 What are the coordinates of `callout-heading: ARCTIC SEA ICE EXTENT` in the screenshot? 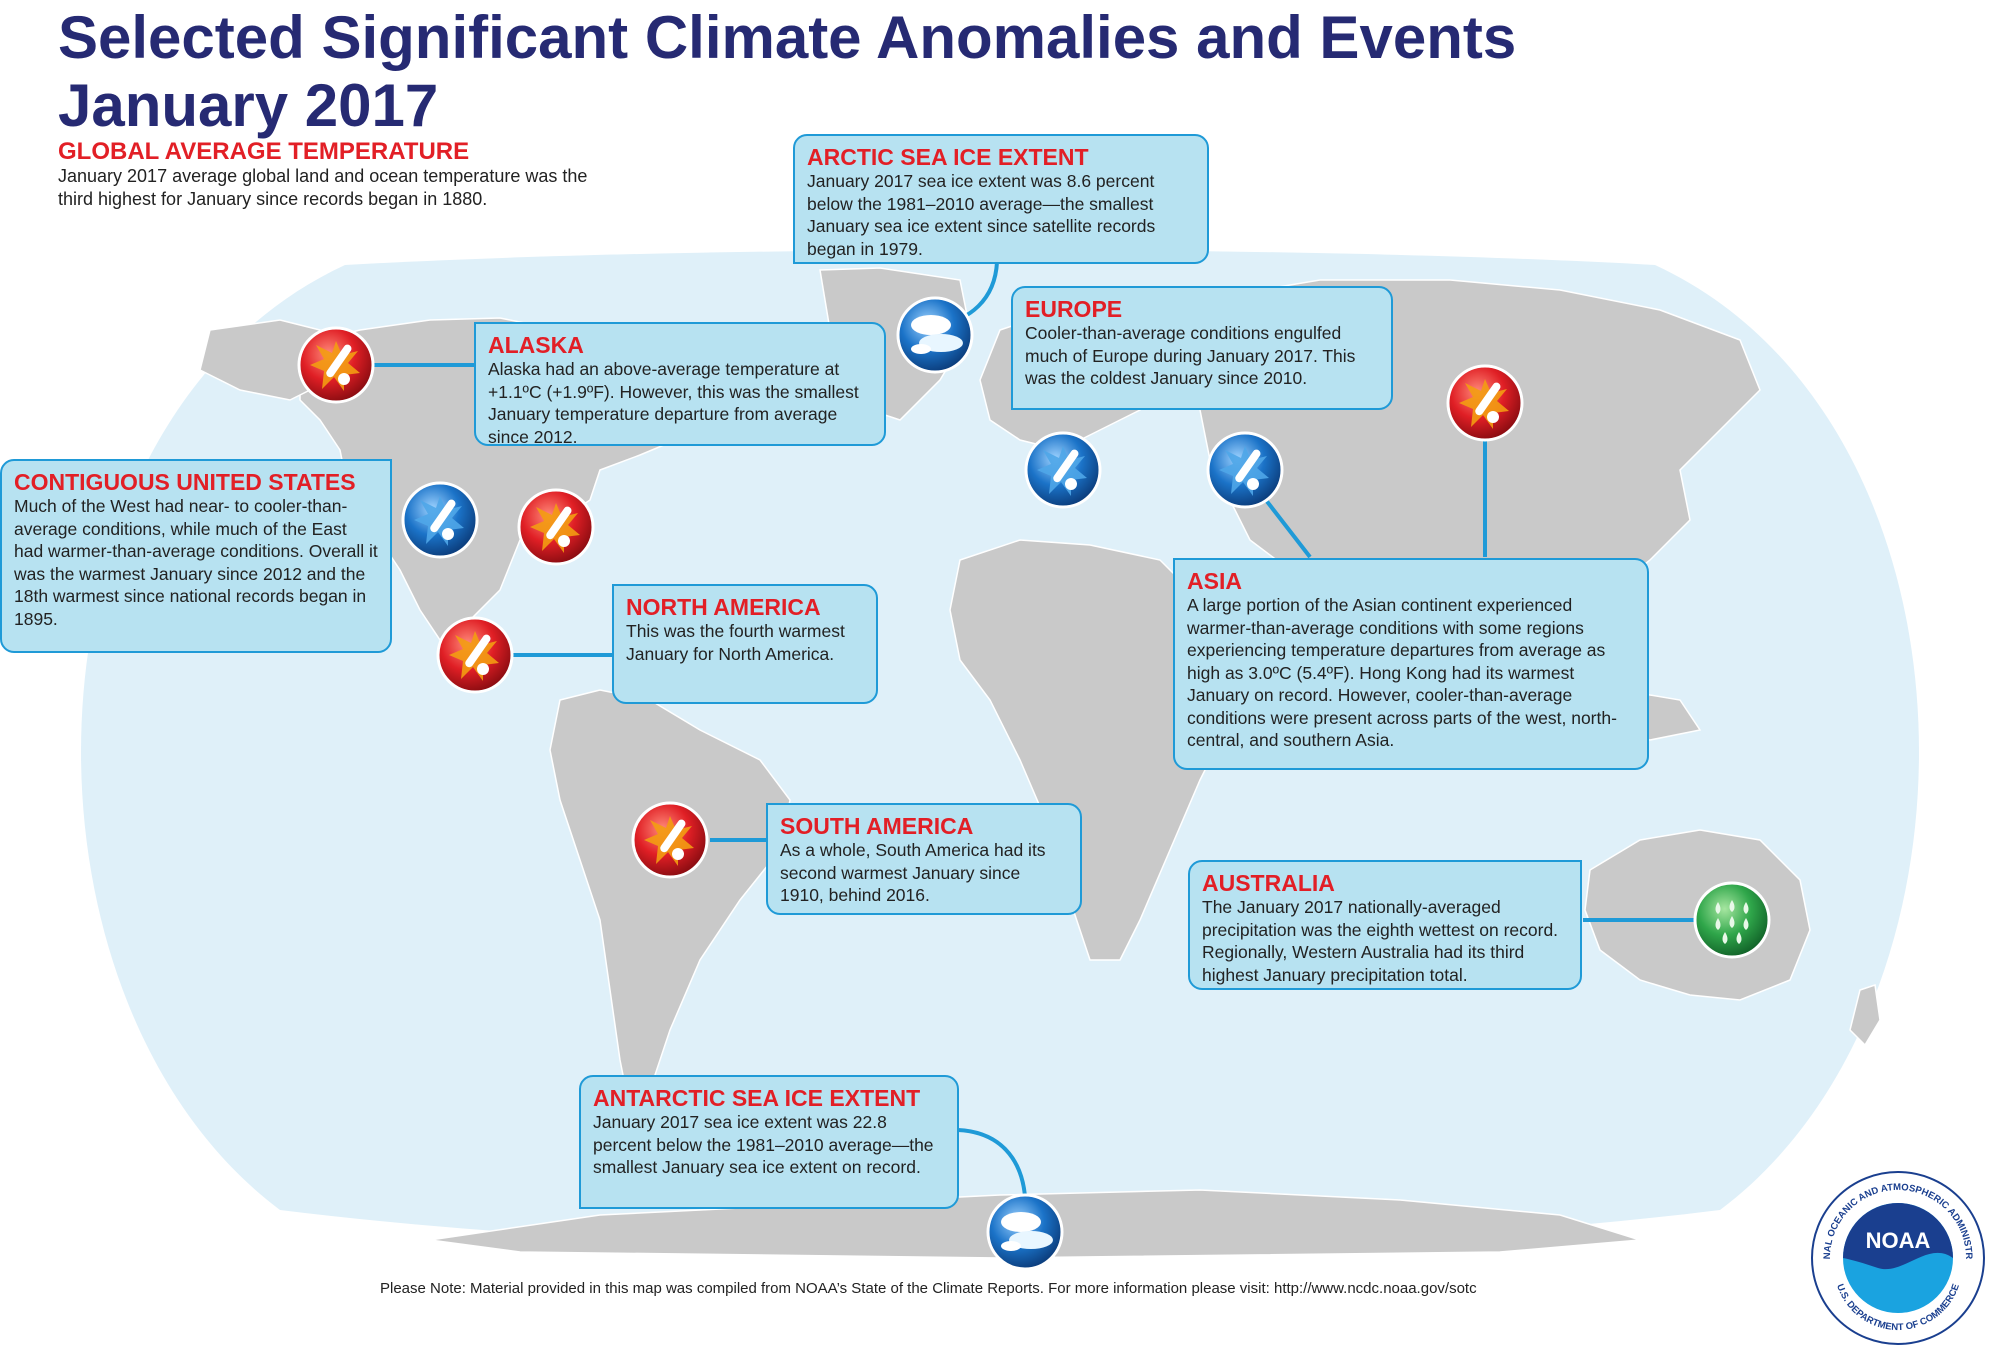 It's located at (948, 157).